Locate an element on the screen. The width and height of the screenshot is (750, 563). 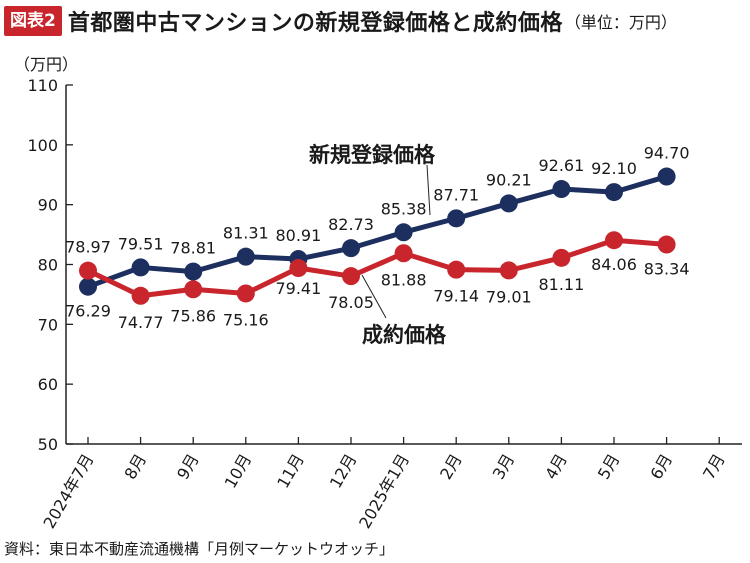
source-note: 資料：東日本不動産流通機構「月例マーケットウオッチ」 is located at coordinates (199, 549).